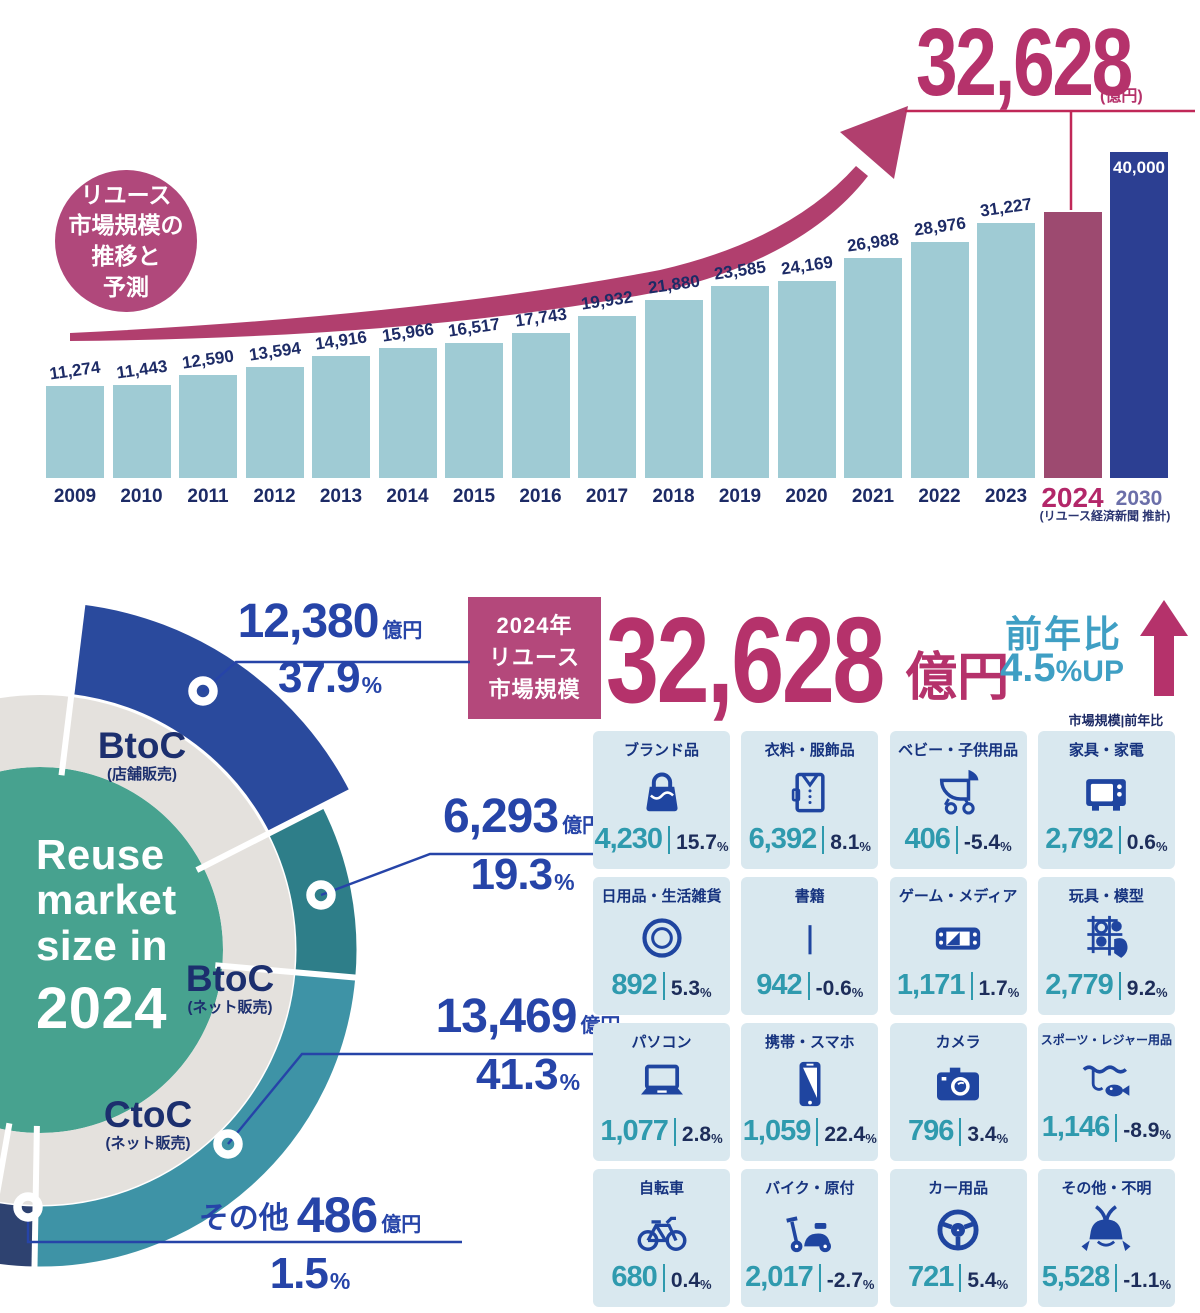 The height and width of the screenshot is (1313, 1200). Describe the element at coordinates (685, 988) in the screenshot. I see `category-percent: 5.3` at that location.